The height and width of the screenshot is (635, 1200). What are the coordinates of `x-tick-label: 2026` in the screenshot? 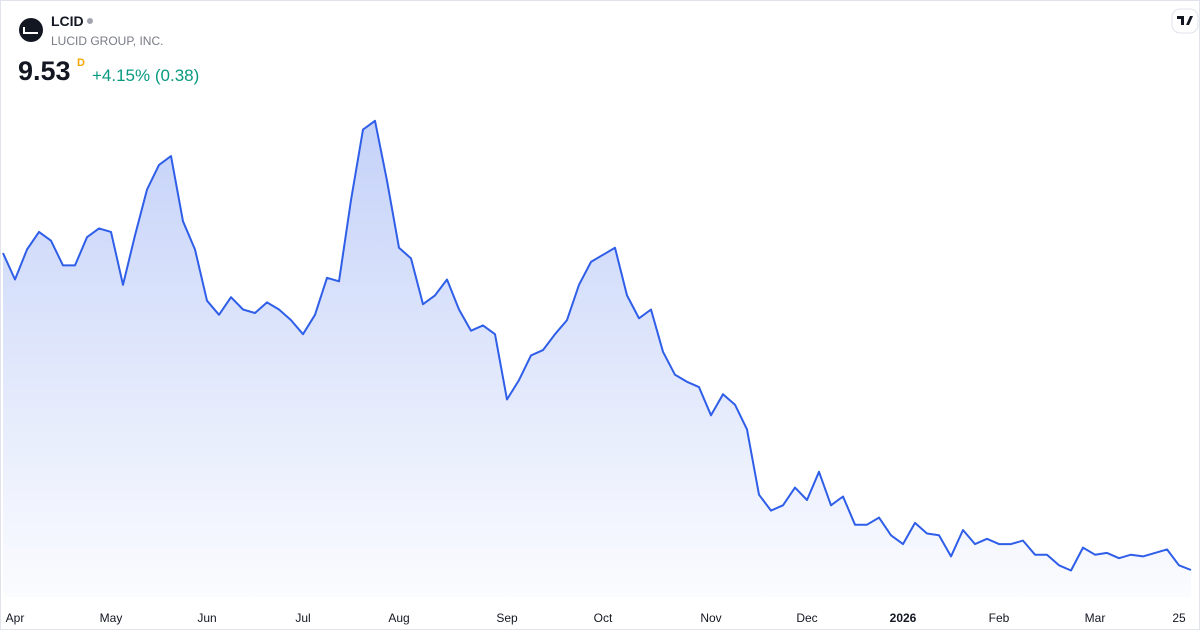 It's located at (903, 618).